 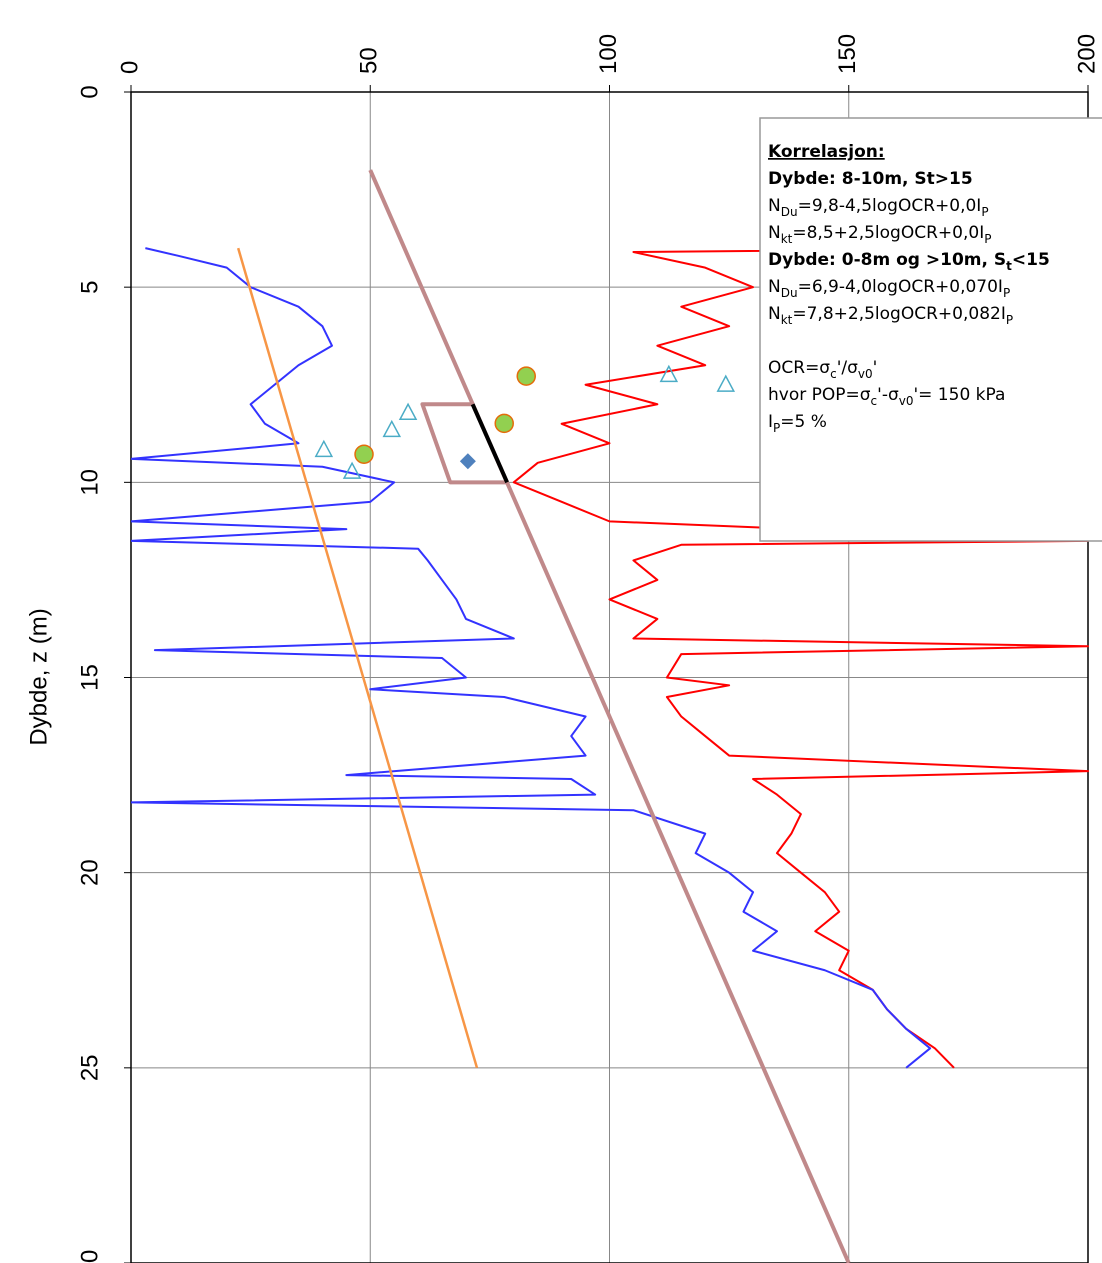 I want to click on annotation-text: I, so click(x=770, y=422).